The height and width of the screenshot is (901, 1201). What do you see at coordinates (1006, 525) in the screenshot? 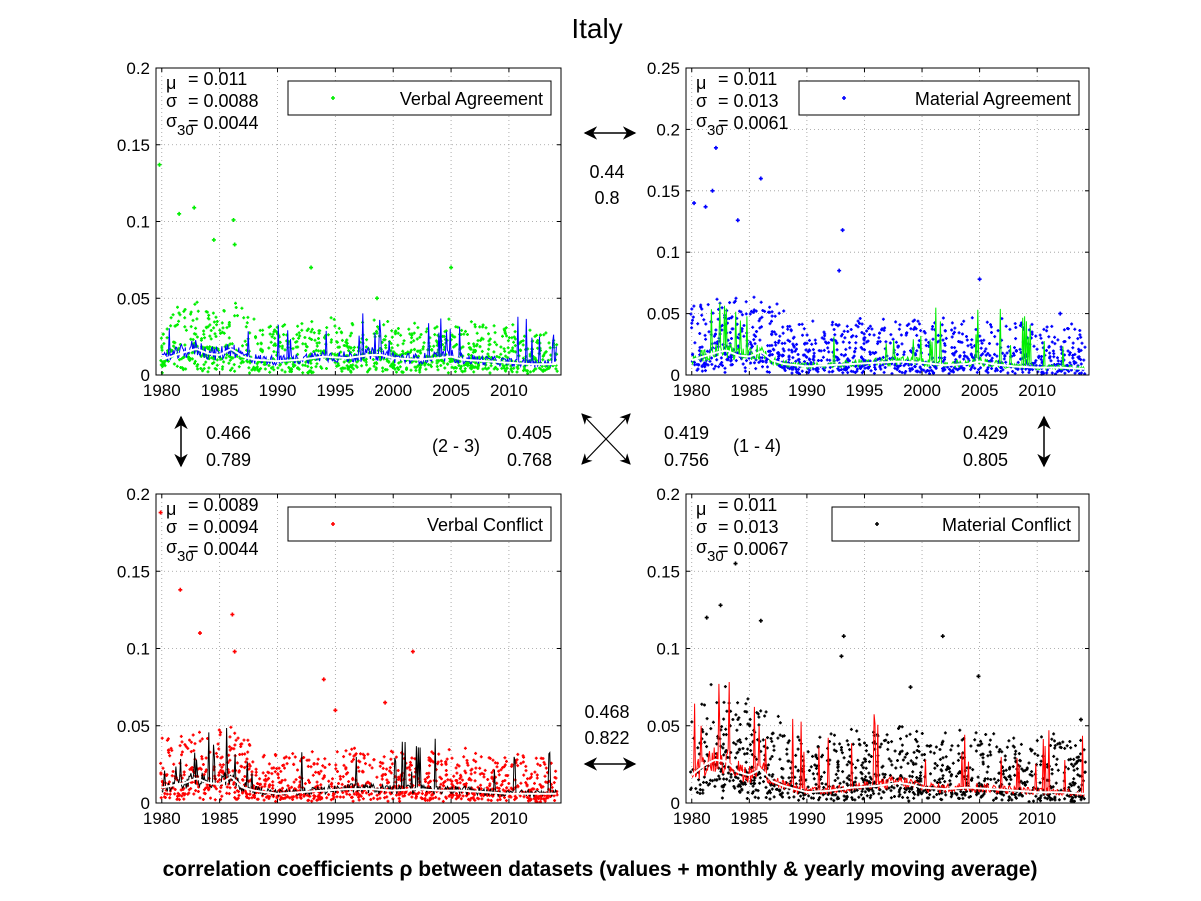
I see `legend-label: Material Conflict` at bounding box center [1006, 525].